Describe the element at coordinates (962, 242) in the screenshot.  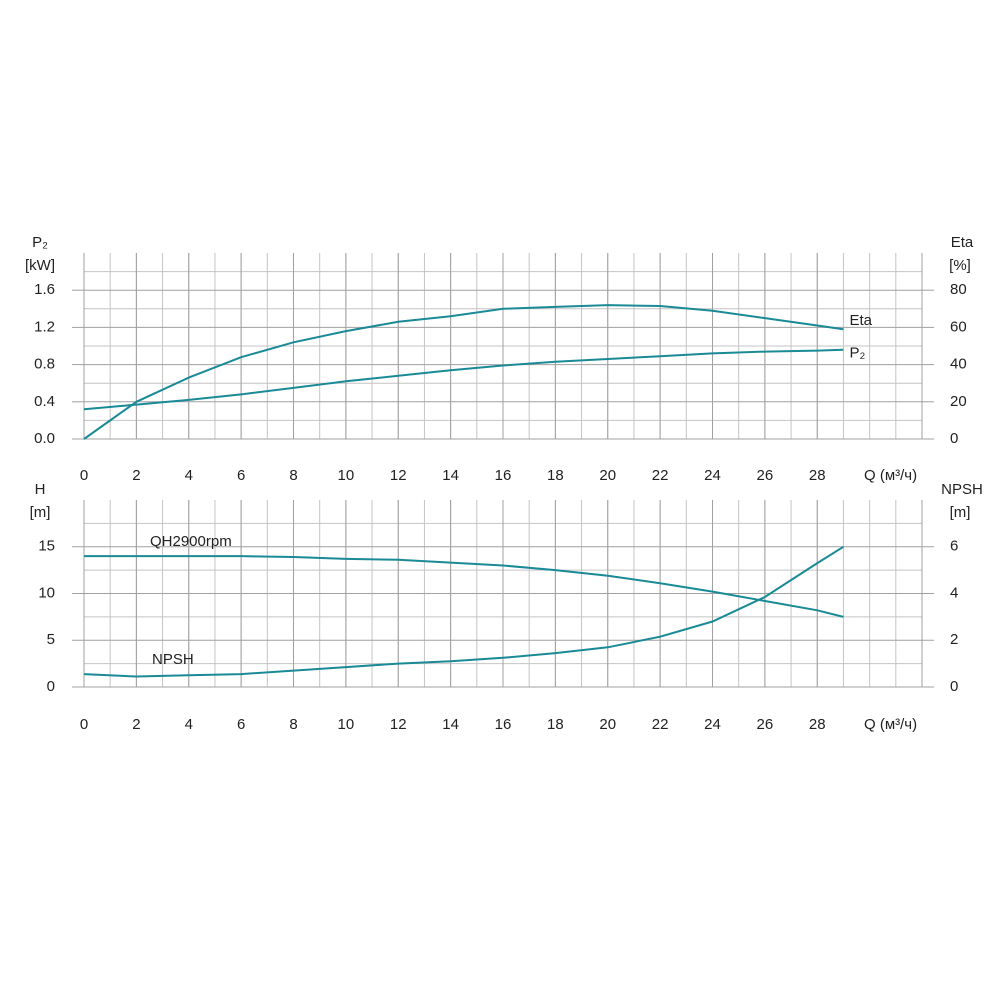
I see `y2-axis-title: Eta` at that location.